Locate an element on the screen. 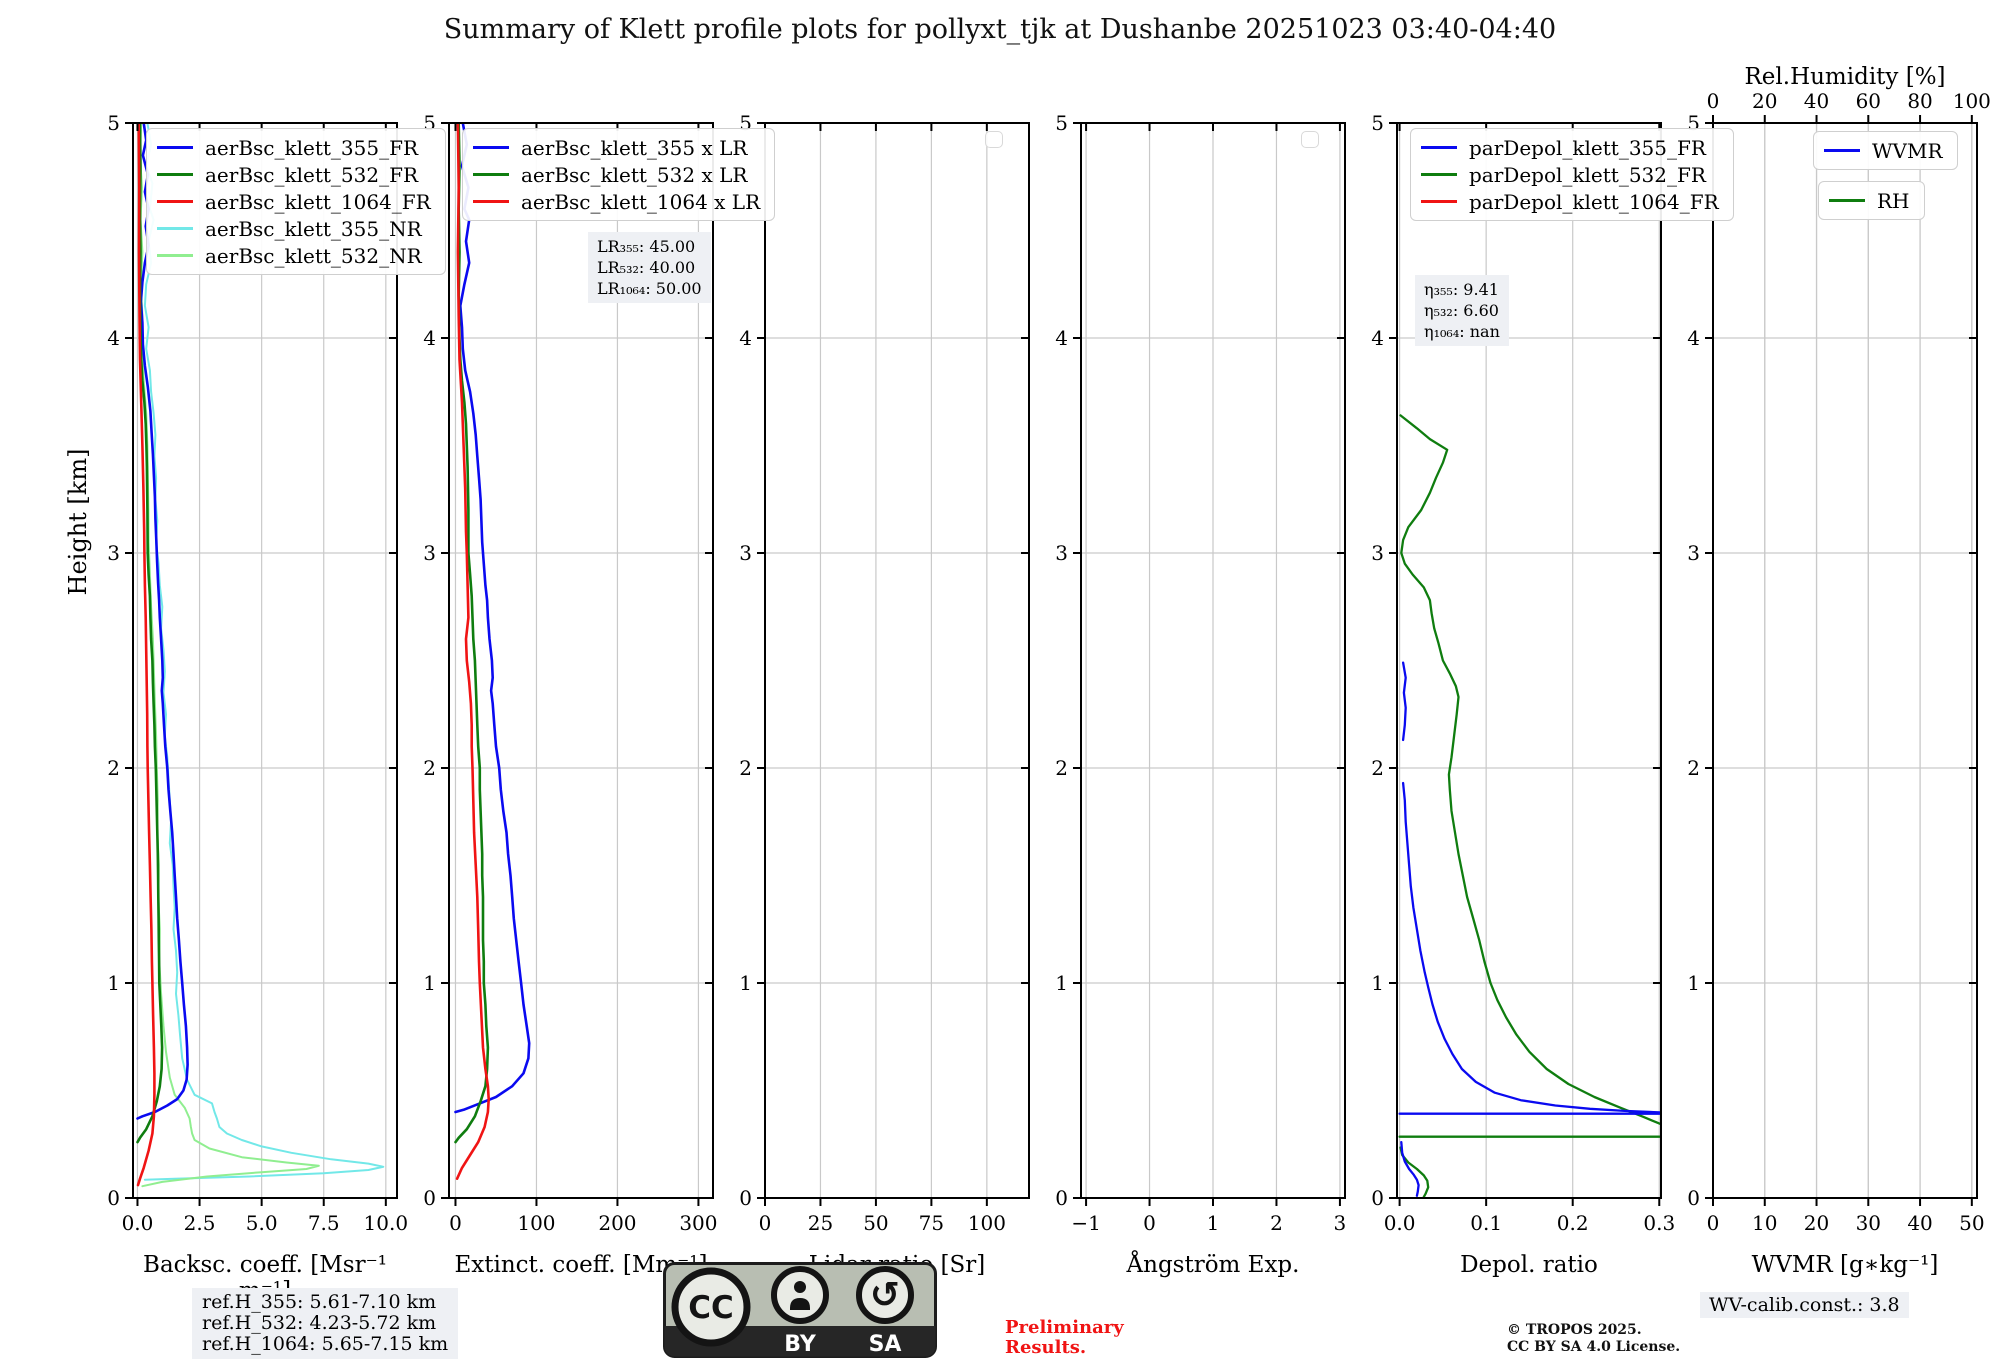  share-alike-icon is located at coordinates (885, 1295).